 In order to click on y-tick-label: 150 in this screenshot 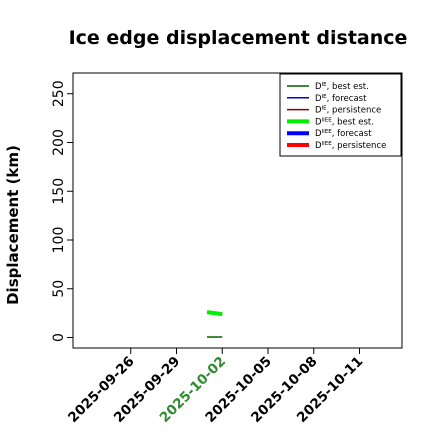, I will do `click(59, 191)`.